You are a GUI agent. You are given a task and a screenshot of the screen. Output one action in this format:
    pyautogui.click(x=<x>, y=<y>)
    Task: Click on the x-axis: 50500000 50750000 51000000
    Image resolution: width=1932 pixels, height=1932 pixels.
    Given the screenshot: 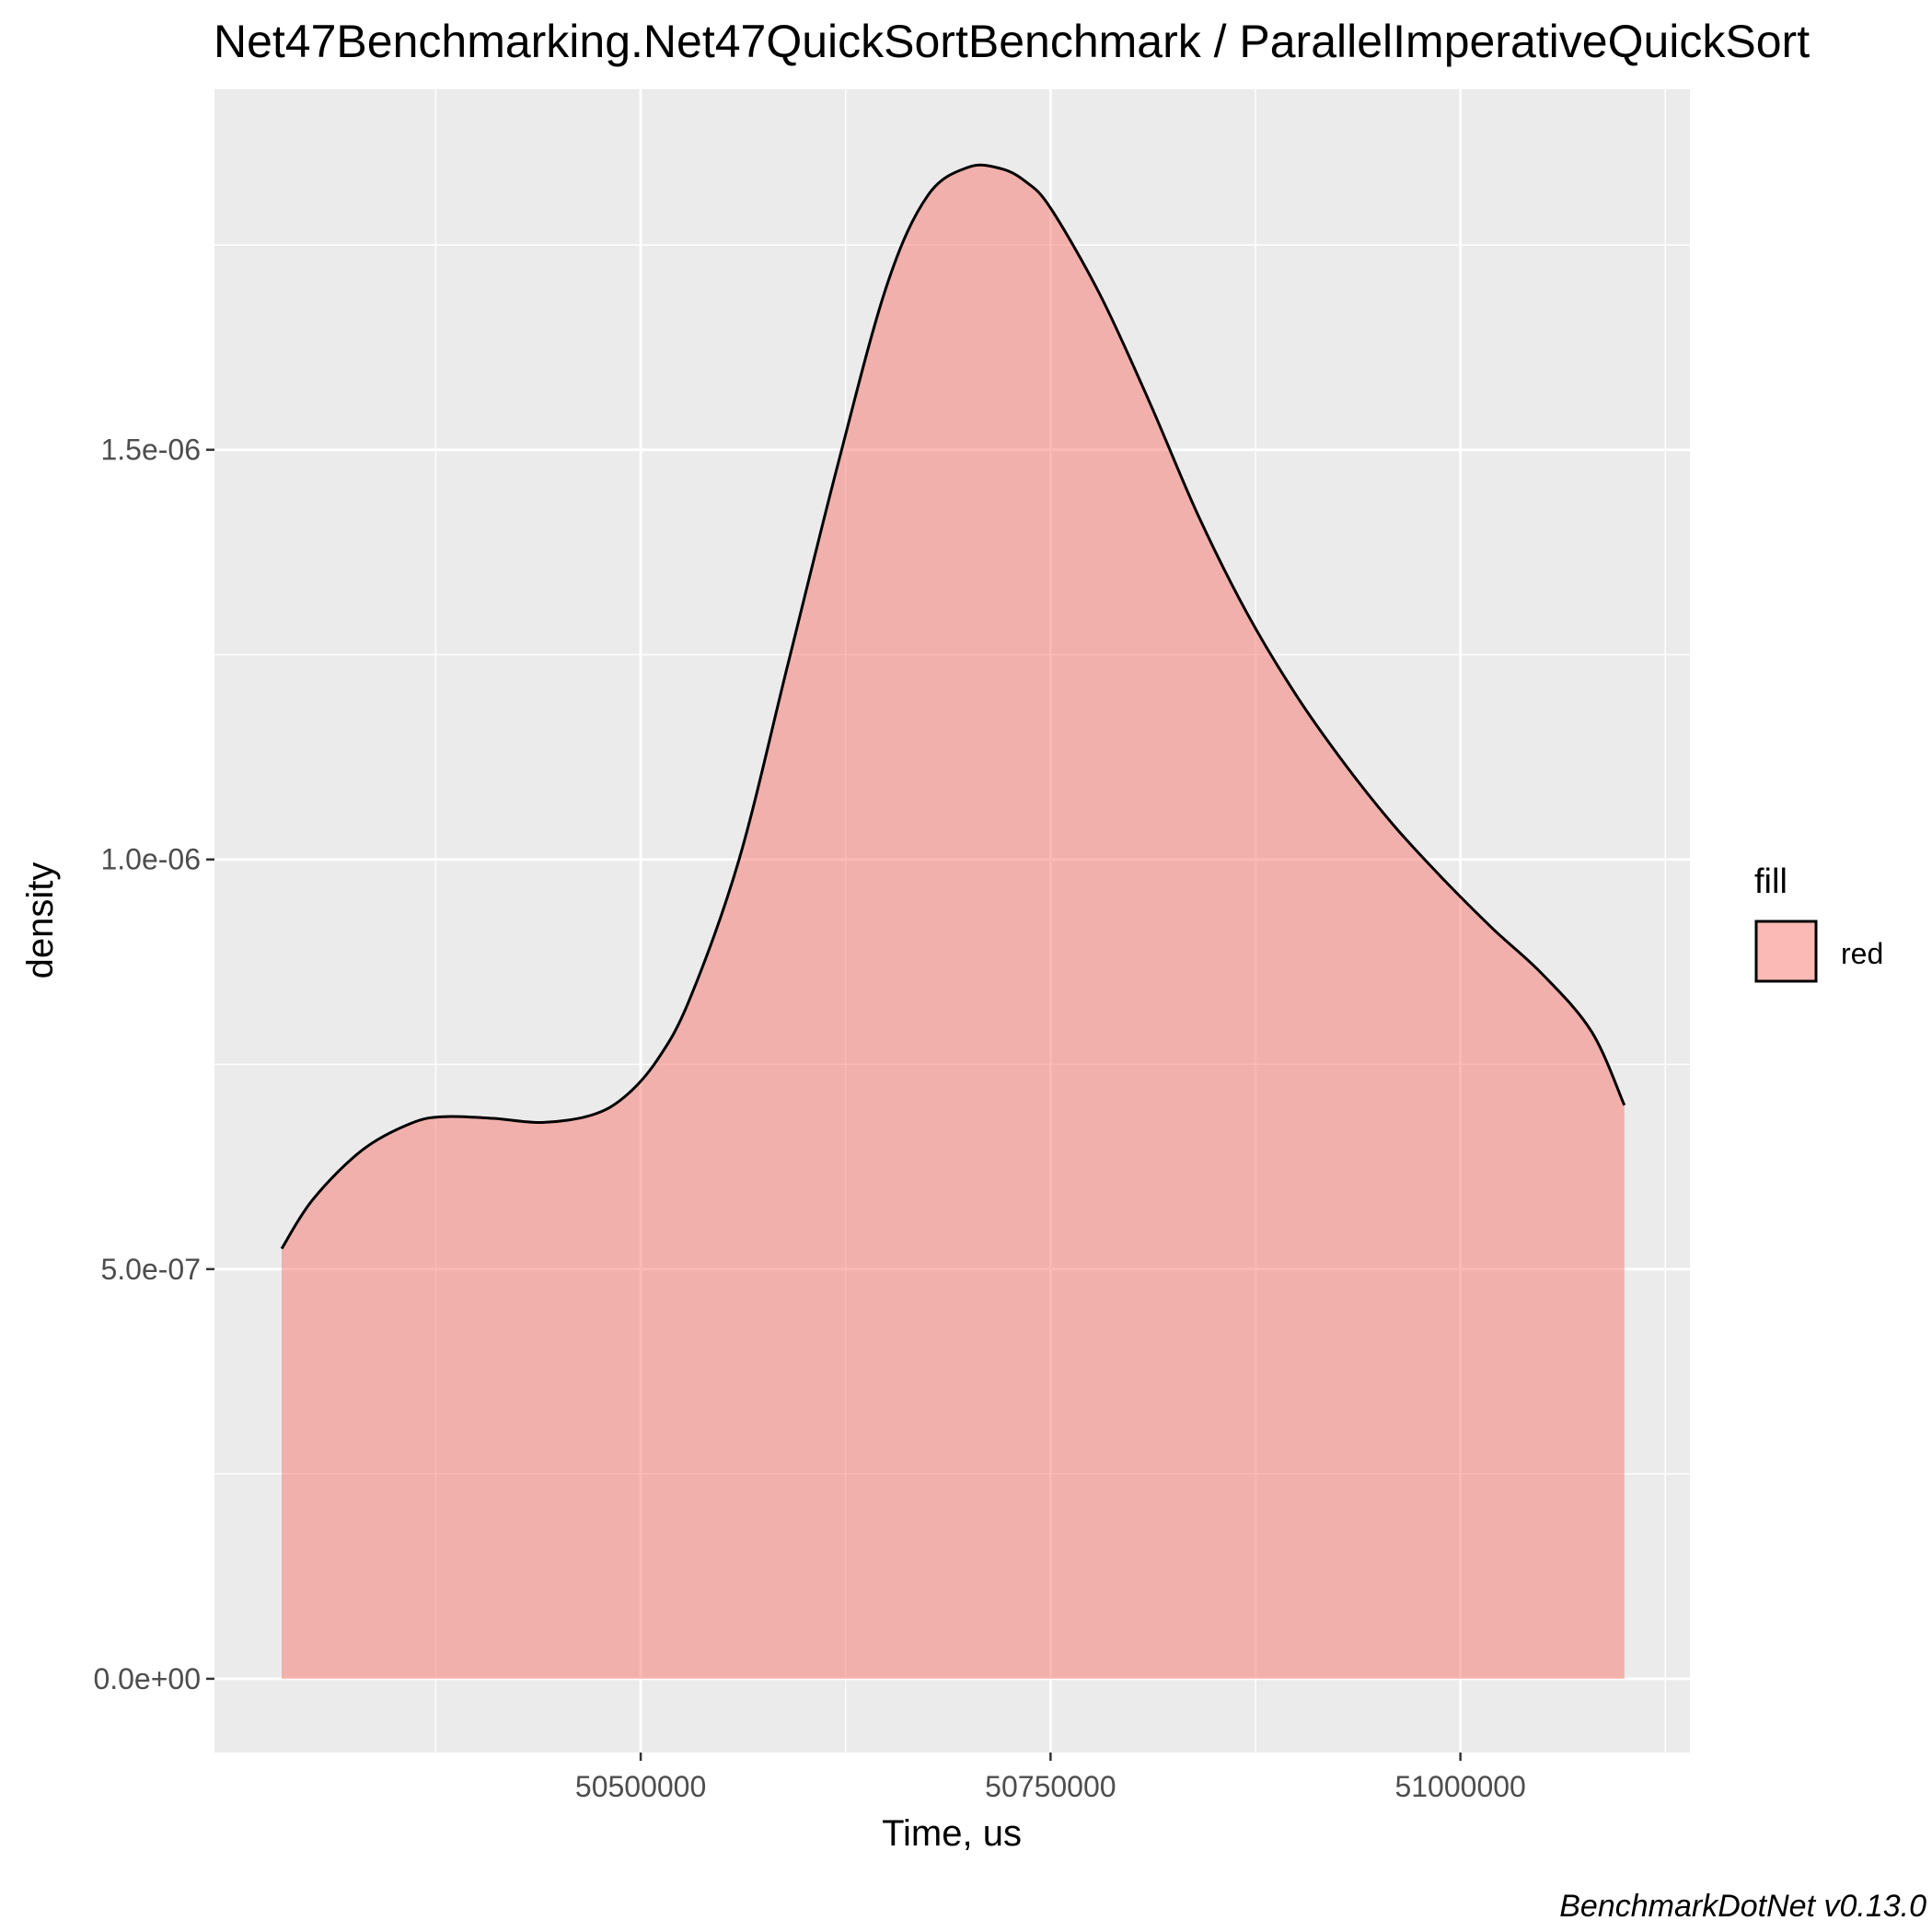 What is the action you would take?
    pyautogui.click(x=1050, y=1778)
    